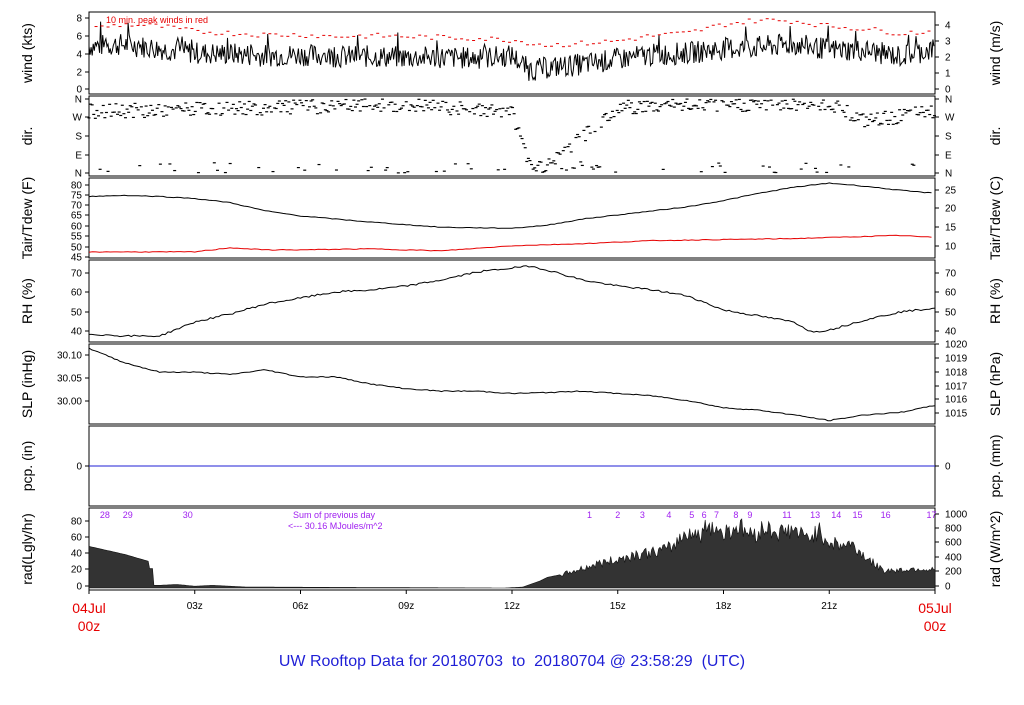 Image resolution: width=1024 pixels, height=705 pixels. Describe the element at coordinates (953, 572) in the screenshot. I see `rad-right-tick-label: 200` at that location.